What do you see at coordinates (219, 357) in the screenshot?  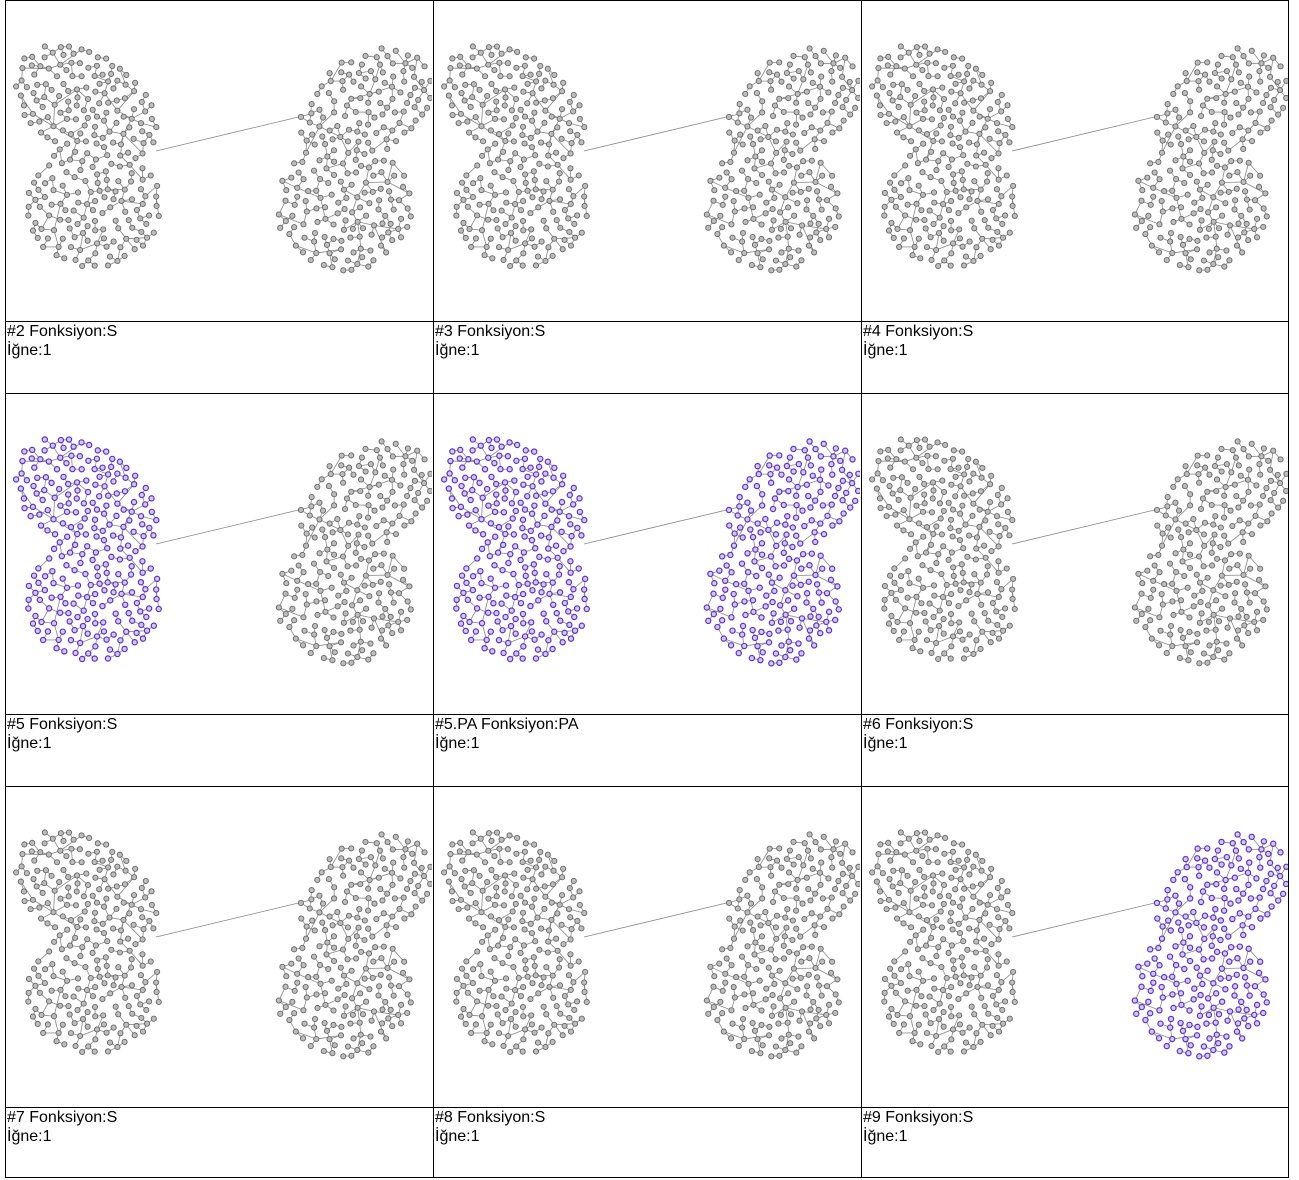 I see `panel-label: #2 Fonksiyon:S İğne:1` at bounding box center [219, 357].